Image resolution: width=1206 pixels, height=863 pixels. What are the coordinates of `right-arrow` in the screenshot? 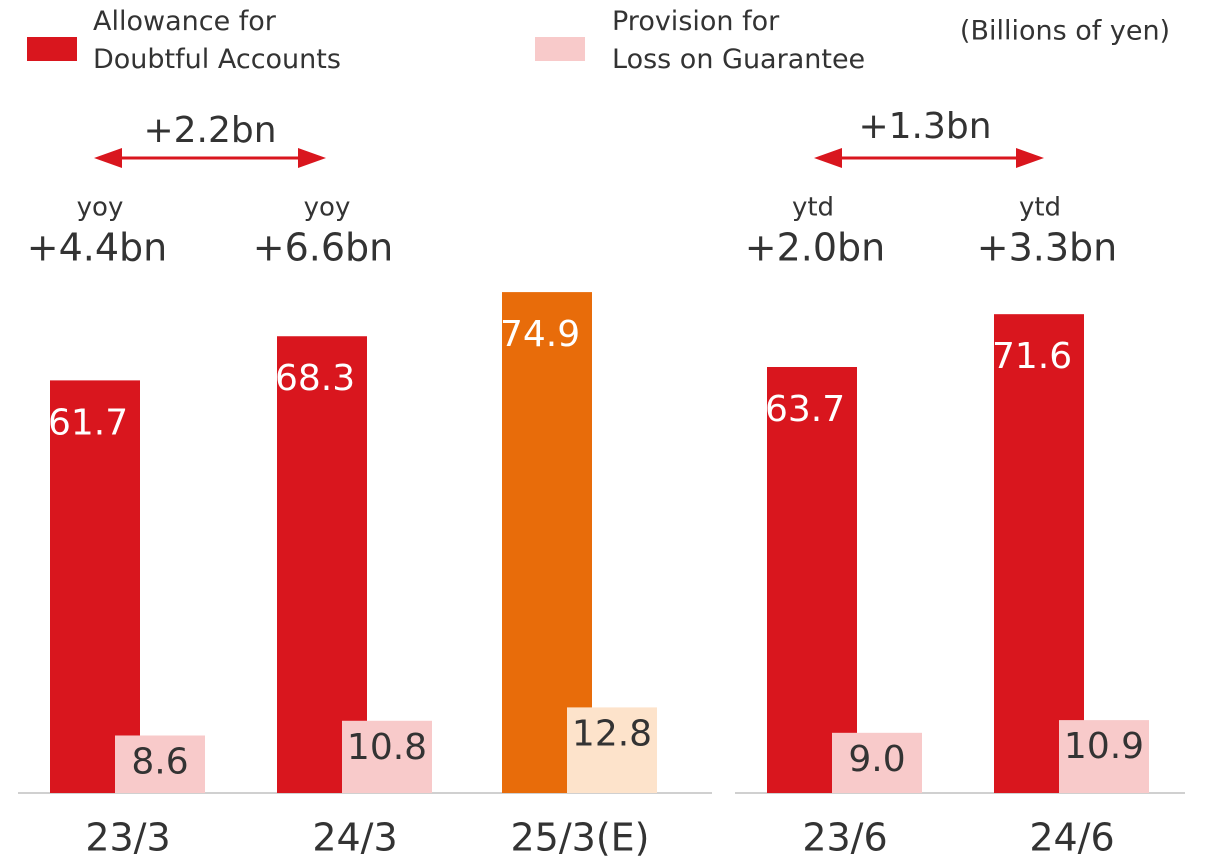 It's located at (929, 158).